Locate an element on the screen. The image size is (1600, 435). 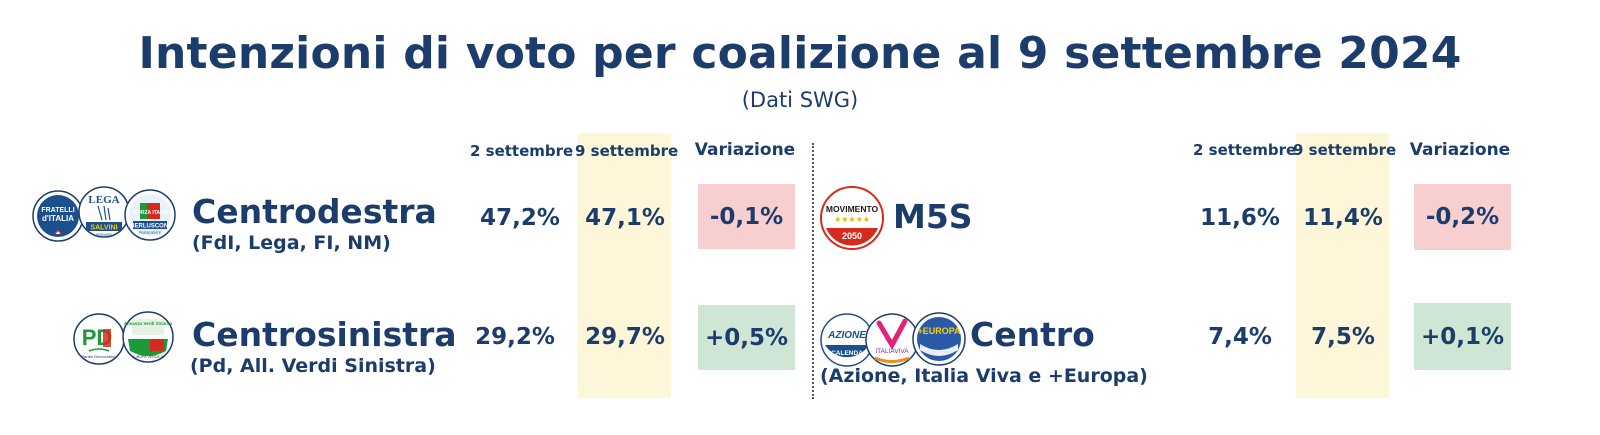
coalition-name: Centrodestra is located at coordinates (314, 211).